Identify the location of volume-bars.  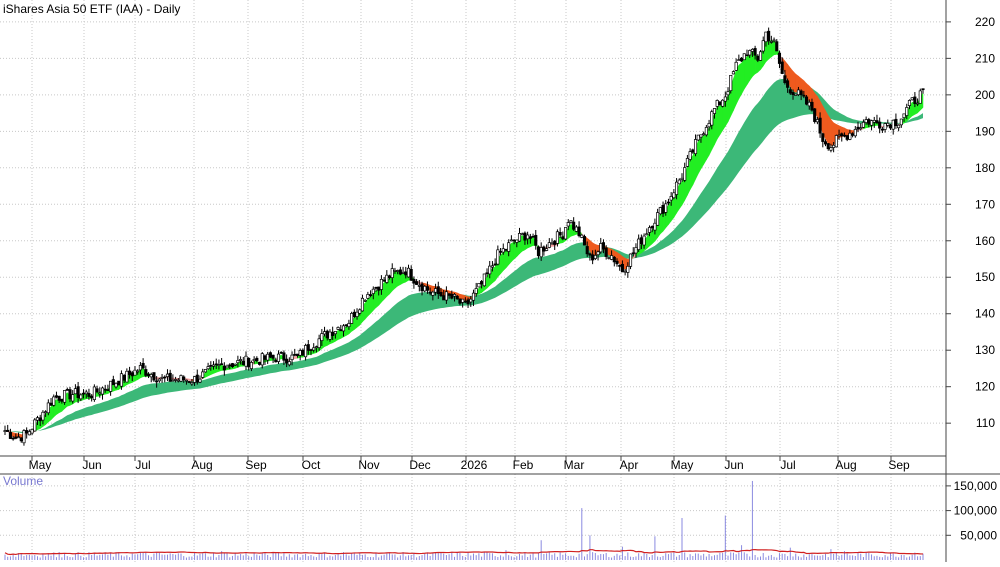
(464, 520).